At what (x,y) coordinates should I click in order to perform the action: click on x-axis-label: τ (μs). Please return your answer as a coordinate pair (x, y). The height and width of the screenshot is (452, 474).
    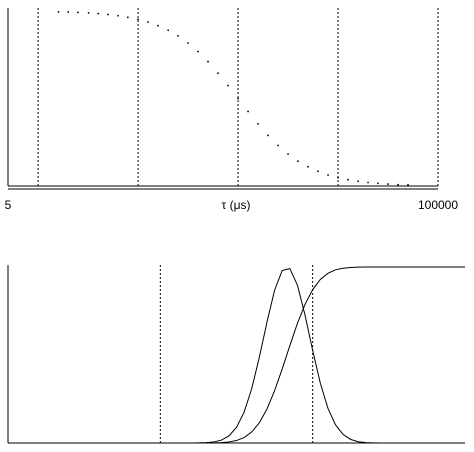
    Looking at the image, I should click on (236, 205).